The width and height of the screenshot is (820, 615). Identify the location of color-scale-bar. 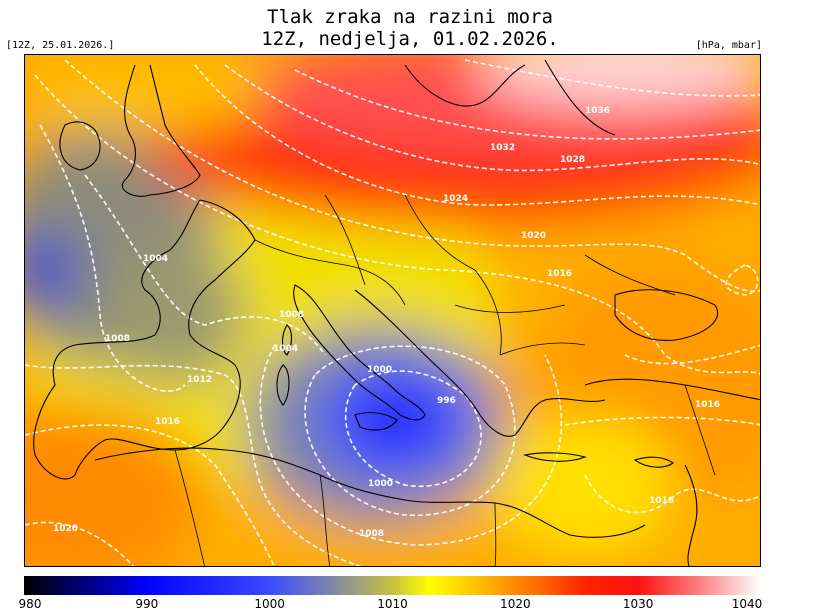
(392, 585).